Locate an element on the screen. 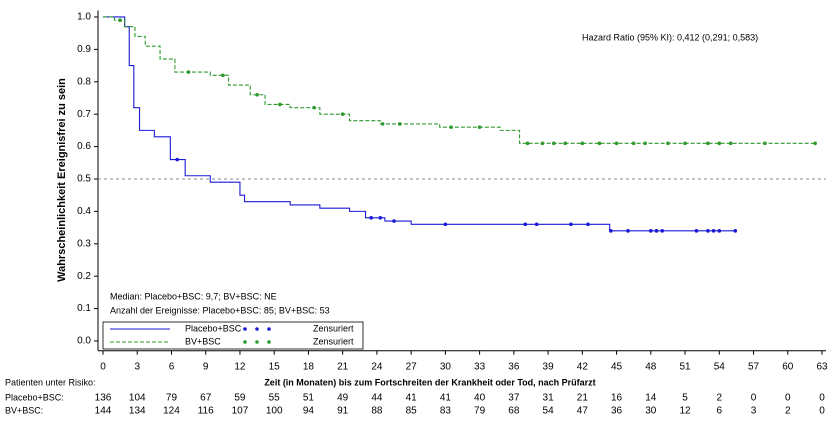 The width and height of the screenshot is (830, 421). risk-value: 124 is located at coordinates (171, 411).